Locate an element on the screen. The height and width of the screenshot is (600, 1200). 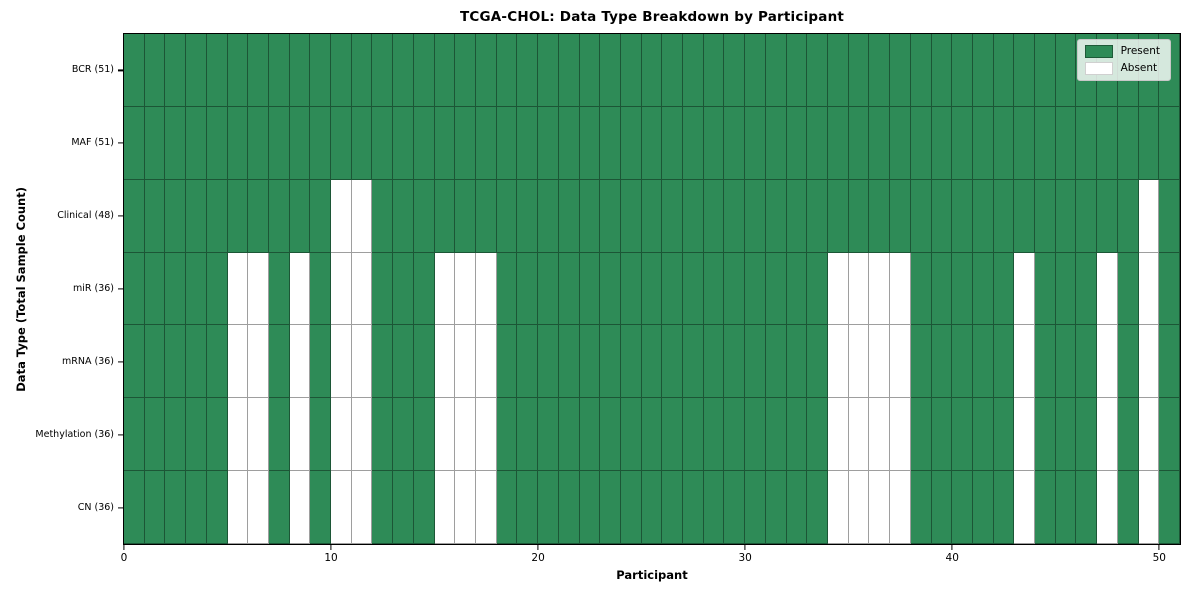
y-tick-mark-miR is located at coordinates (120, 289).